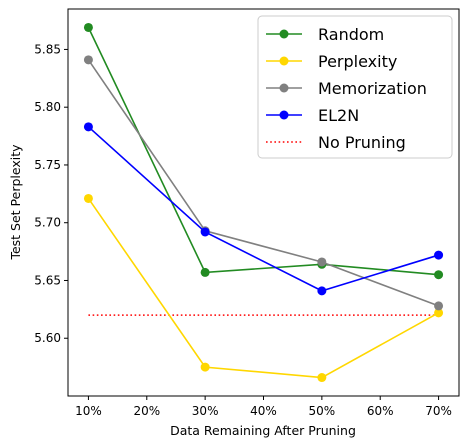 The image size is (467, 448). What do you see at coordinates (47, 107) in the screenshot?
I see `y-tick-label: 5.80` at bounding box center [47, 107].